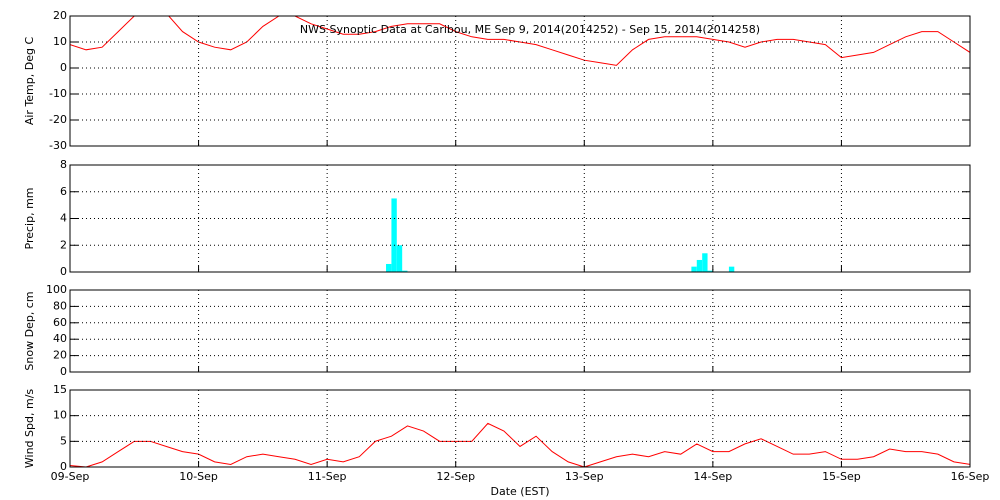 The image size is (1000, 500). Describe the element at coordinates (70, 476) in the screenshot. I see `x-tick-label: 09-Sep` at that location.